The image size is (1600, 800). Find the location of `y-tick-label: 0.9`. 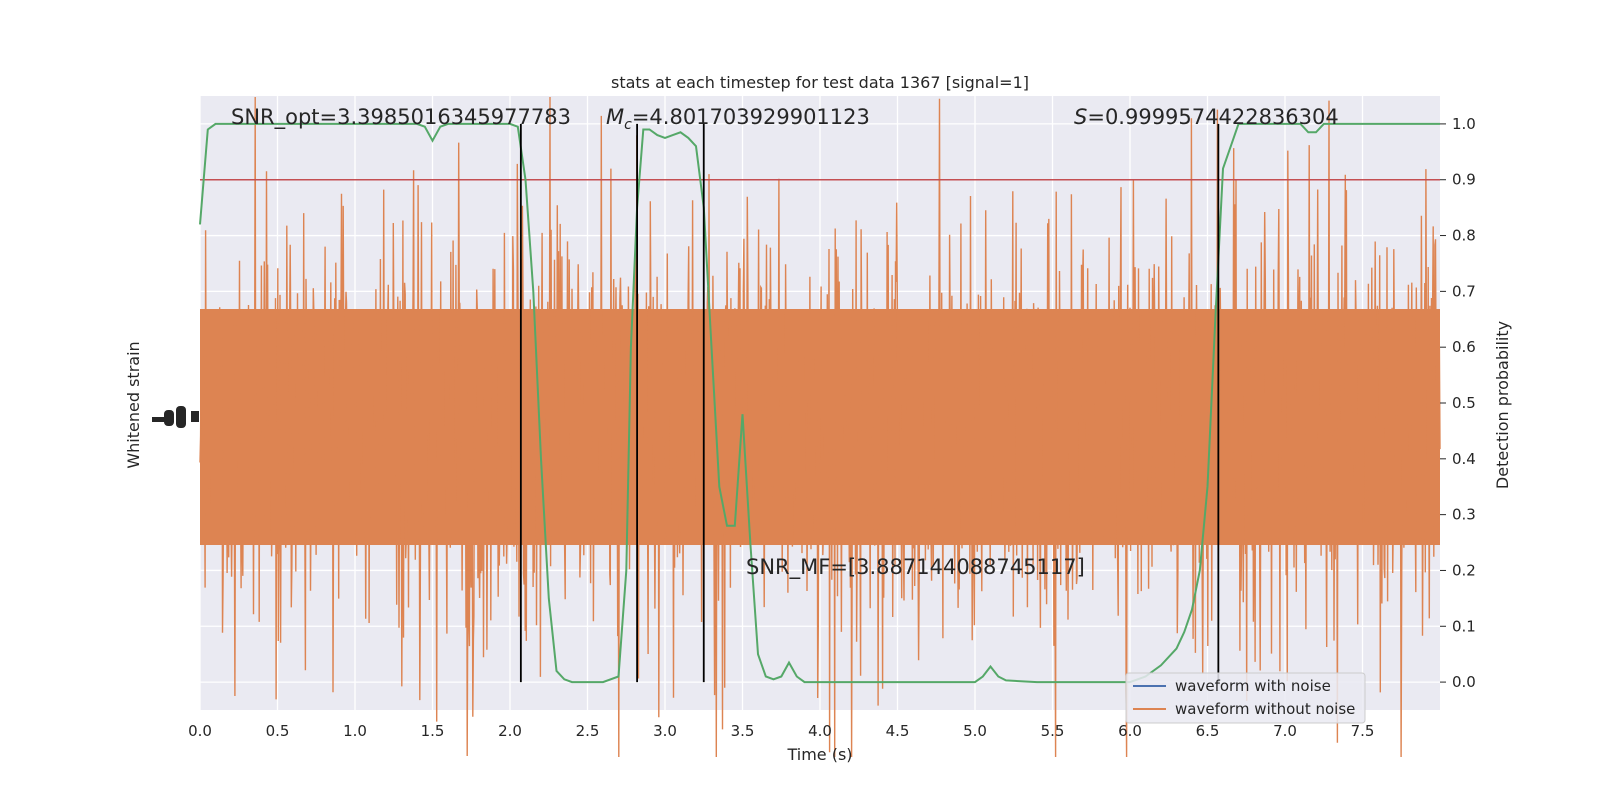

y-tick-label: 0.9 is located at coordinates (1464, 180).